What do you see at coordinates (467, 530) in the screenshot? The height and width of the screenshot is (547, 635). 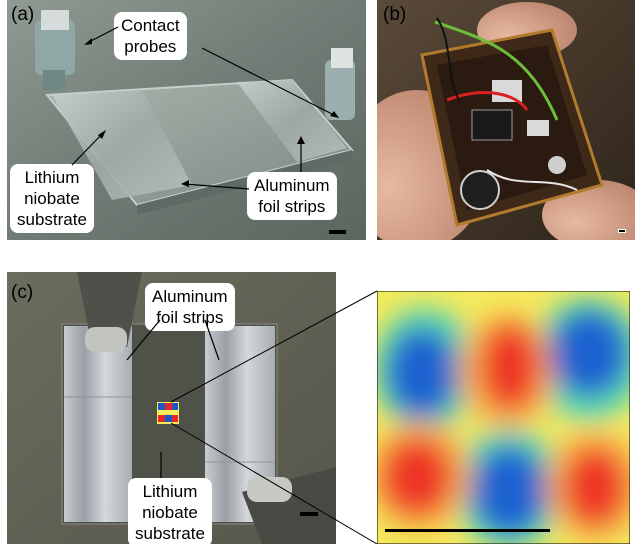 I see `scale-bar-zoom` at bounding box center [467, 530].